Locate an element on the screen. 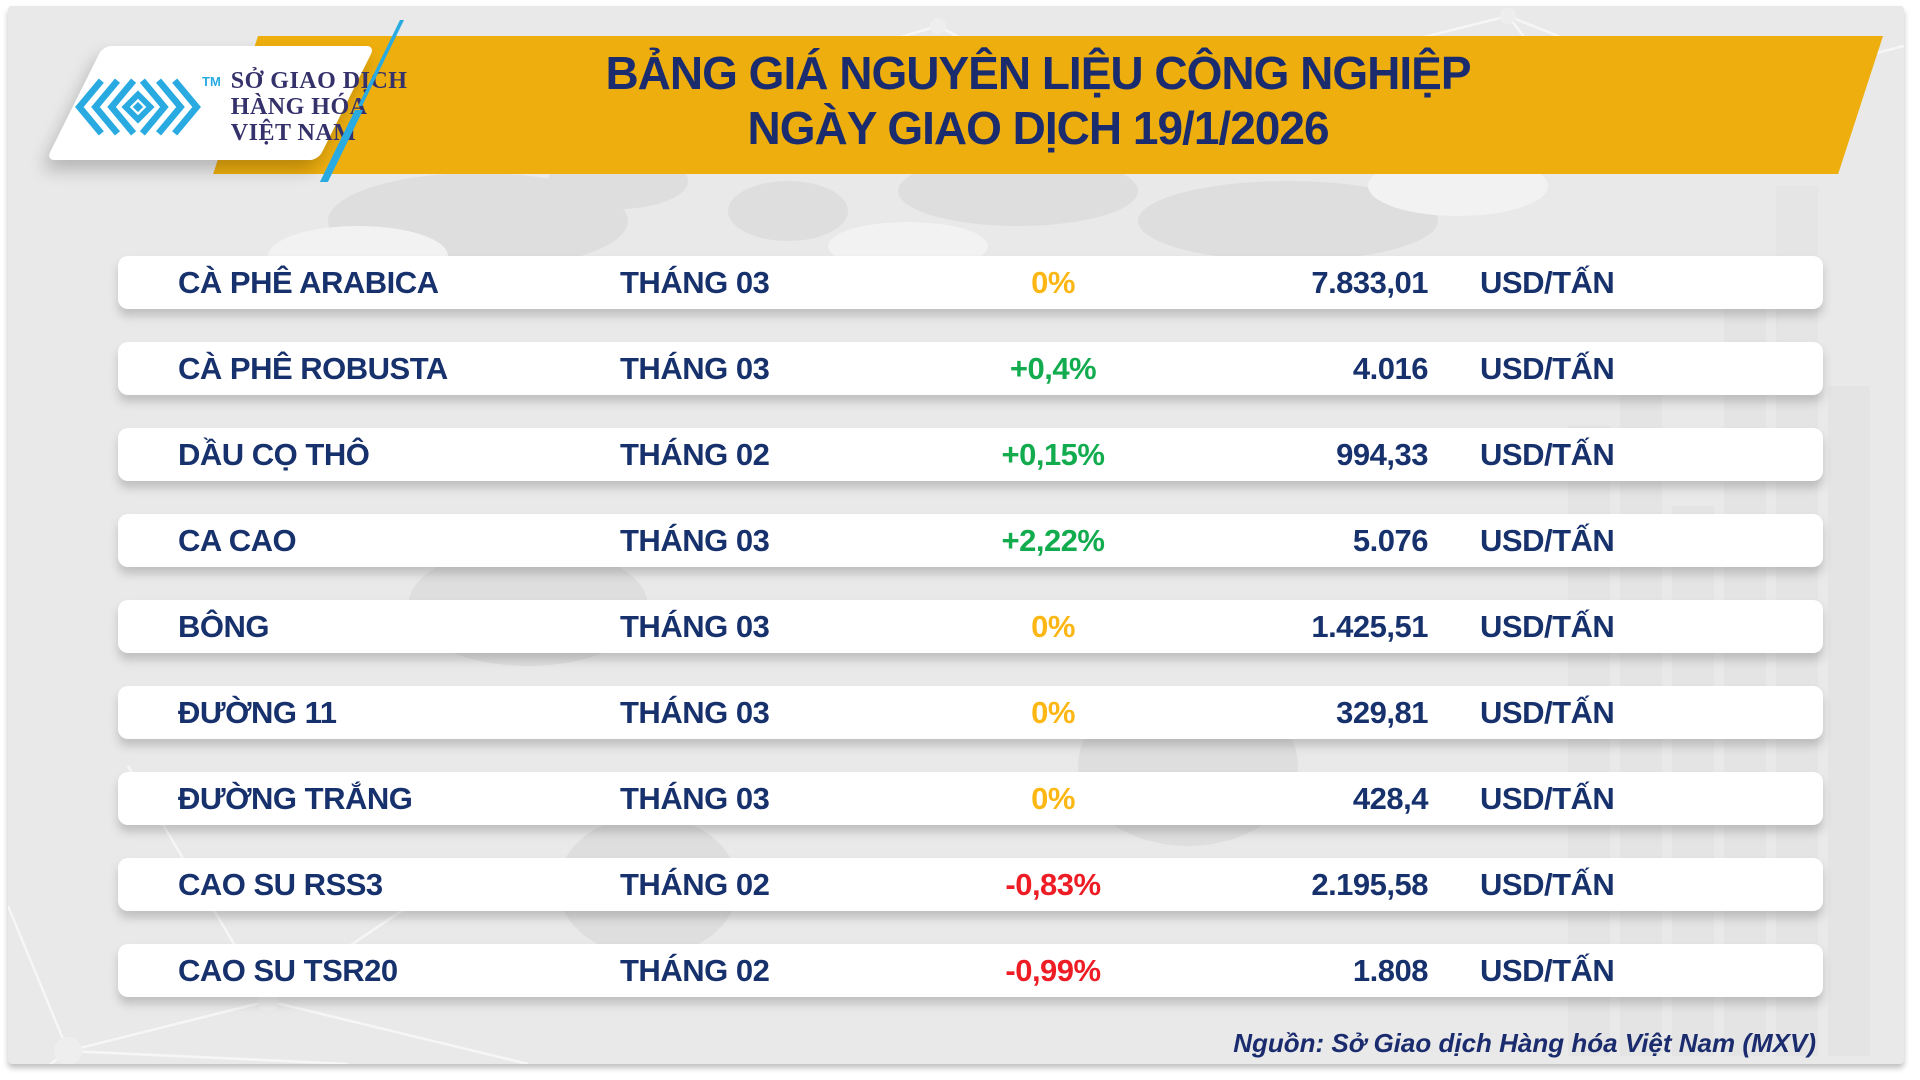 This screenshot has height=1080, width=1920. product-name-cell: CÀ PHÊ ROBUSTA is located at coordinates (313, 368).